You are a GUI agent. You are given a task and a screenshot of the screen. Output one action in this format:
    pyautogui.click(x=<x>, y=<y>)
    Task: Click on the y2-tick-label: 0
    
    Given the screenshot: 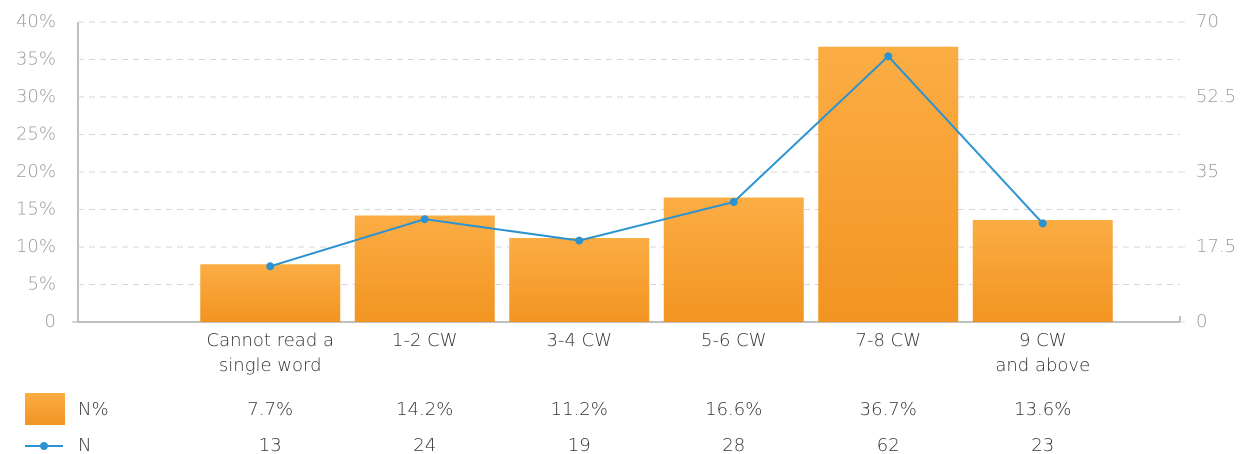 What is the action you would take?
    pyautogui.click(x=1201, y=321)
    